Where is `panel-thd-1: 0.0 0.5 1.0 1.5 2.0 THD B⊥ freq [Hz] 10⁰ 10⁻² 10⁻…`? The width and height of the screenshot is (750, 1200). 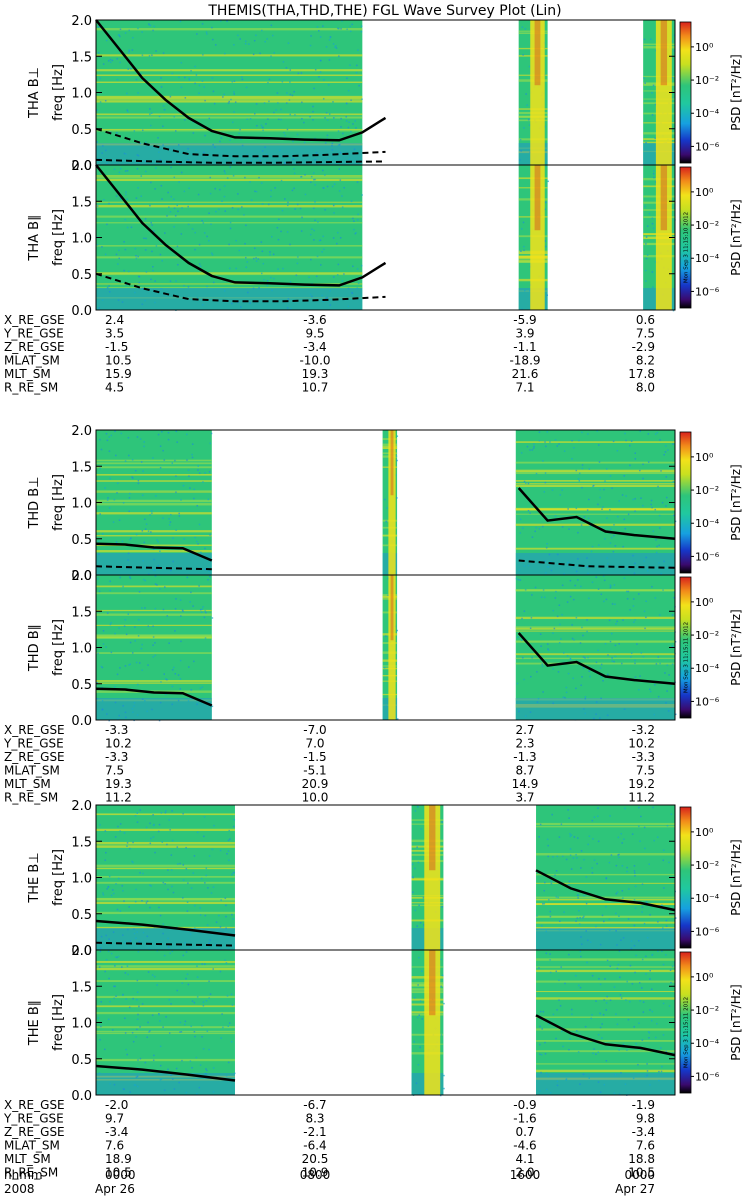 panel-thd-1: 0.0 0.5 1.0 1.5 2.0 THD B⊥ freq [Hz] 10⁰ 10⁻² 10⁻… is located at coordinates (385, 504).